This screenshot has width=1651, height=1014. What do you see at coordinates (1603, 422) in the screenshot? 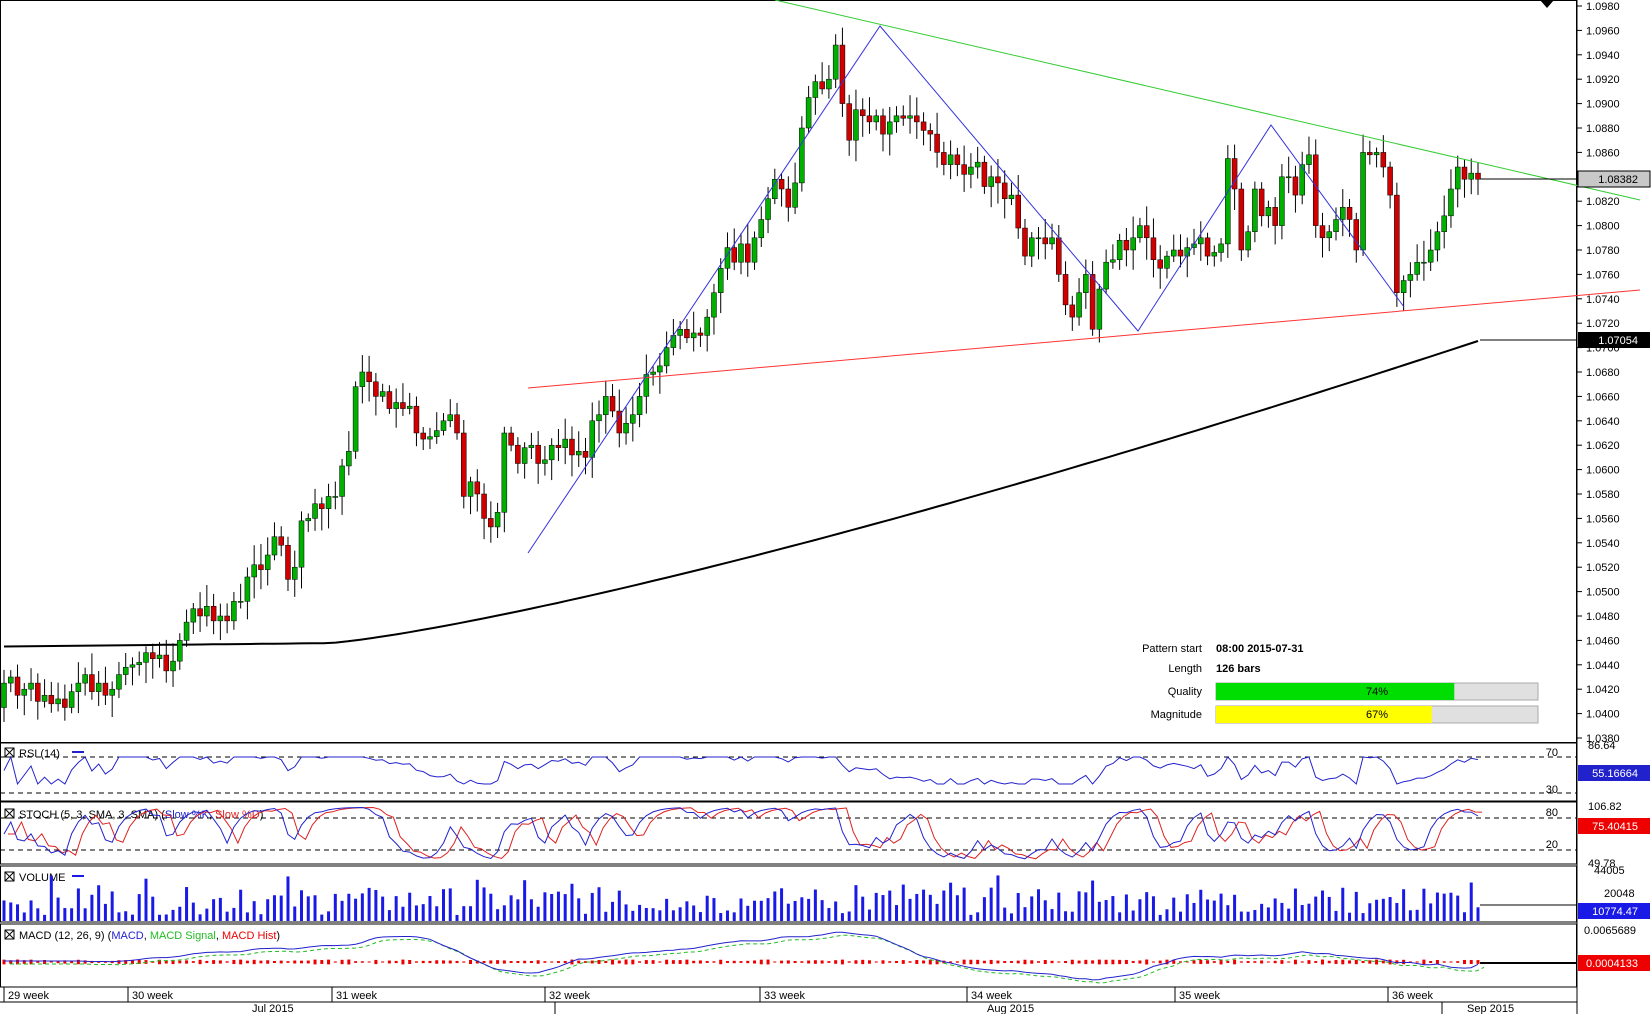
I see `price-tick-label: 1.0640` at bounding box center [1603, 422].